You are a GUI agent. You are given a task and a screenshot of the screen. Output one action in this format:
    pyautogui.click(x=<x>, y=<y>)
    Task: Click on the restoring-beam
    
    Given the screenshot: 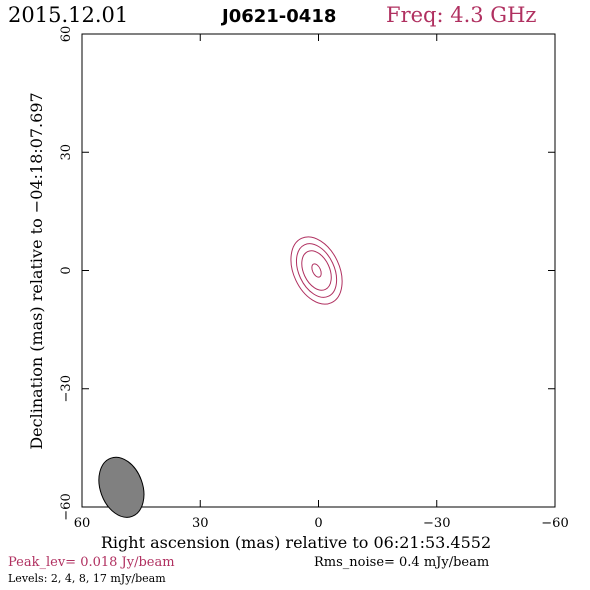 What is the action you would take?
    pyautogui.click(x=121, y=487)
    